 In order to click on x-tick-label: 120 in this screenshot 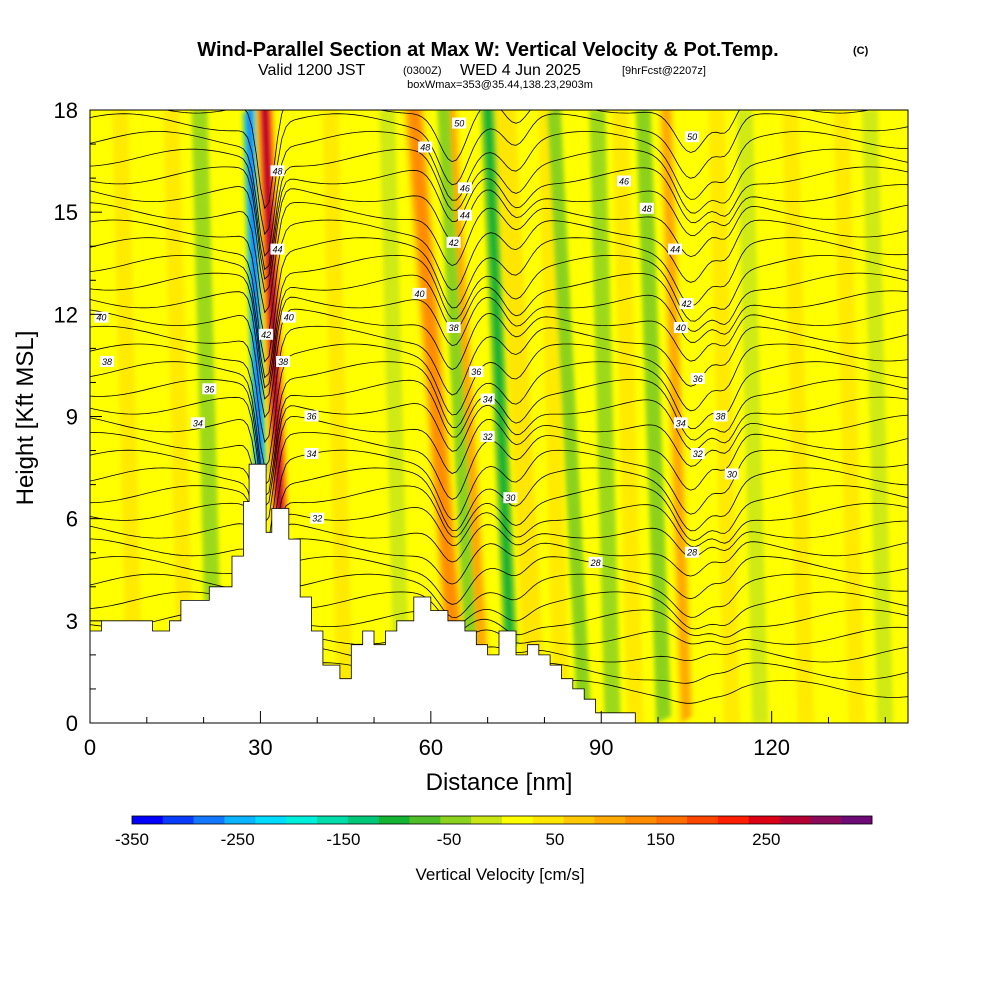, I will do `click(771, 747)`.